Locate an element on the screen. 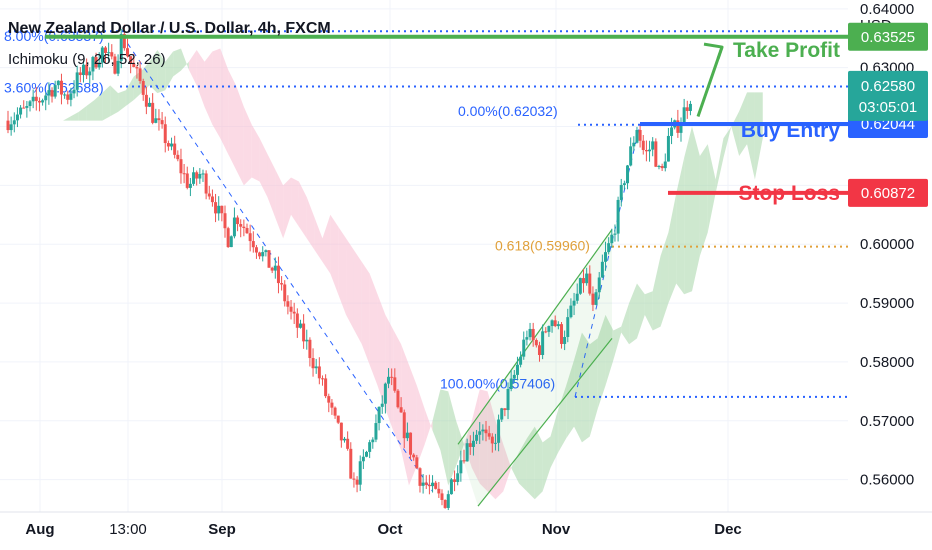 The width and height of the screenshot is (932, 550). price-tick-label: 0.60000 is located at coordinates (887, 244).